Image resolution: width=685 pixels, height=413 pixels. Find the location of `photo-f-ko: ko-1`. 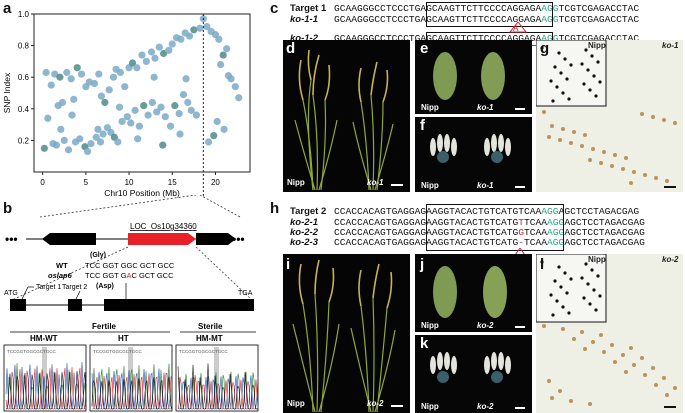

photo-f-ko: ko-1 is located at coordinates (485, 185).